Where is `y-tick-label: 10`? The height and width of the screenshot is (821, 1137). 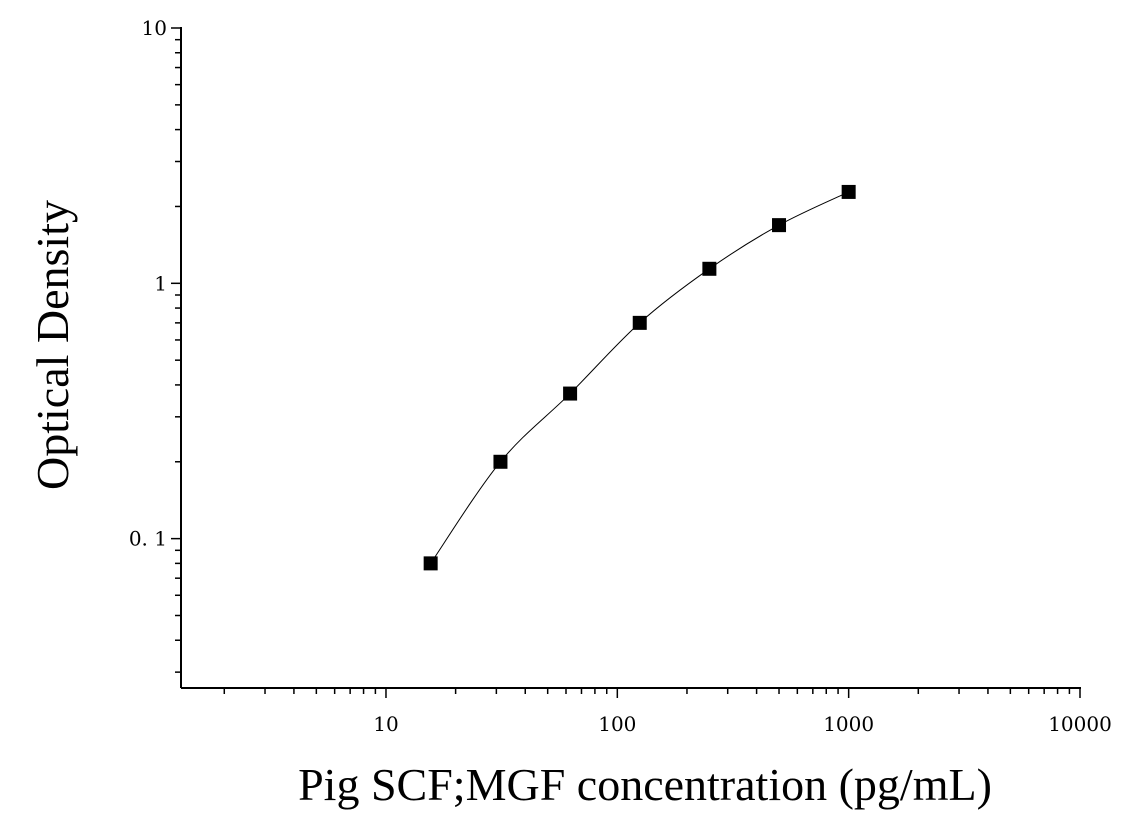 y-tick-label: 10 is located at coordinates (154, 28).